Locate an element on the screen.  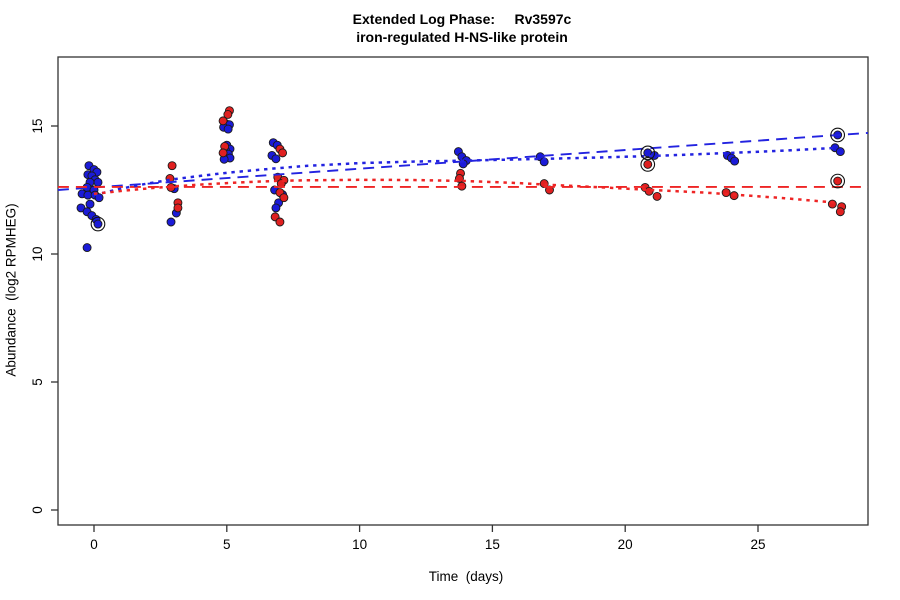
plot-title: Extended Log Phase: Rv3597c is located at coordinates (462, 19).